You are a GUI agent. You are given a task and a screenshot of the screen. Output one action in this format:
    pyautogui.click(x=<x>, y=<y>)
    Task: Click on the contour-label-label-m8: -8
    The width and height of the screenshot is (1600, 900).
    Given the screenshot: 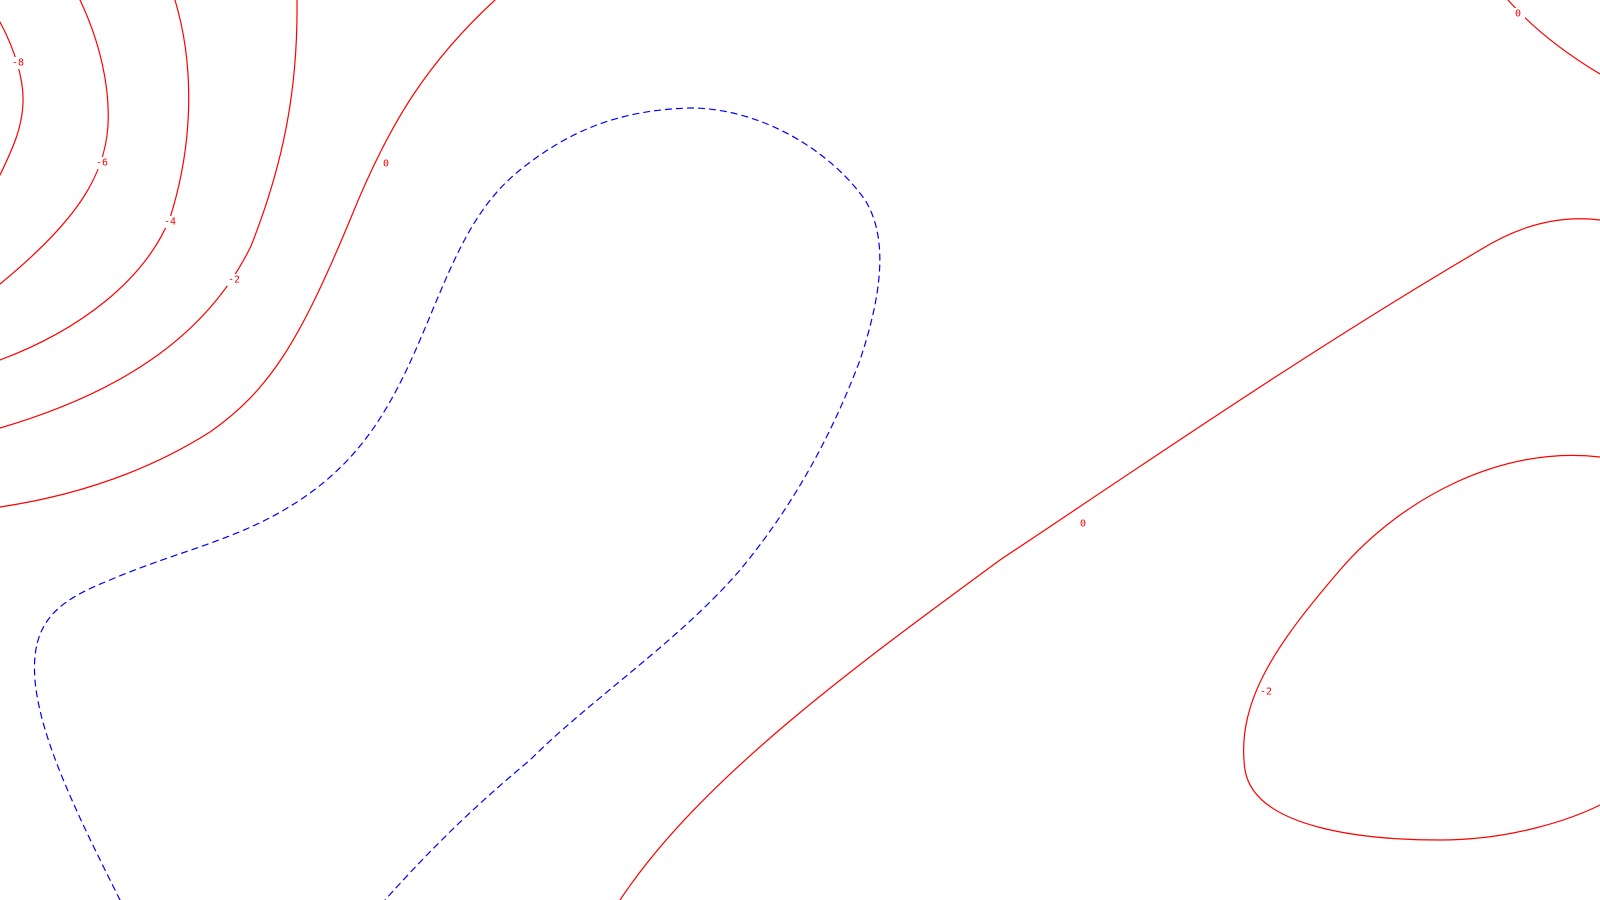 What is the action you would take?
    pyautogui.click(x=18, y=63)
    